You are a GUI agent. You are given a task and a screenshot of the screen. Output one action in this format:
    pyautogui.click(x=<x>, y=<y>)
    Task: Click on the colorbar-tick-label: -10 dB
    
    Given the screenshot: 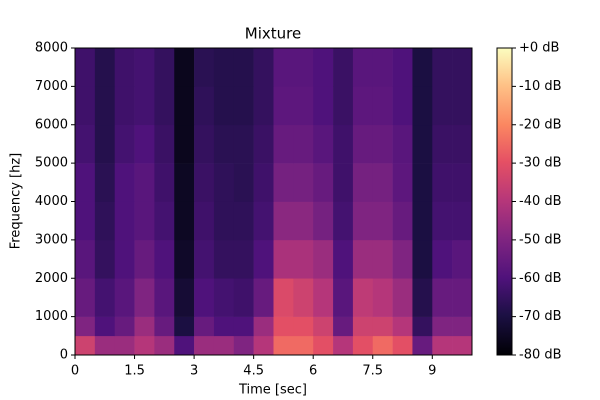 What is the action you would take?
    pyautogui.click(x=540, y=86)
    